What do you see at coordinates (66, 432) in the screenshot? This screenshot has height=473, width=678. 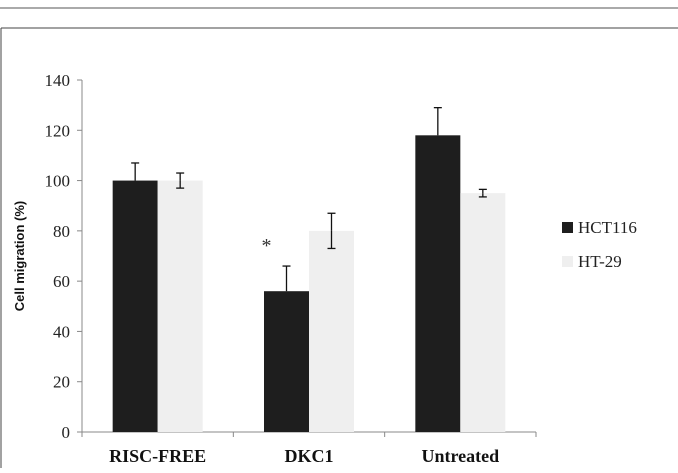 I see `y-tick-label: 0` at bounding box center [66, 432].